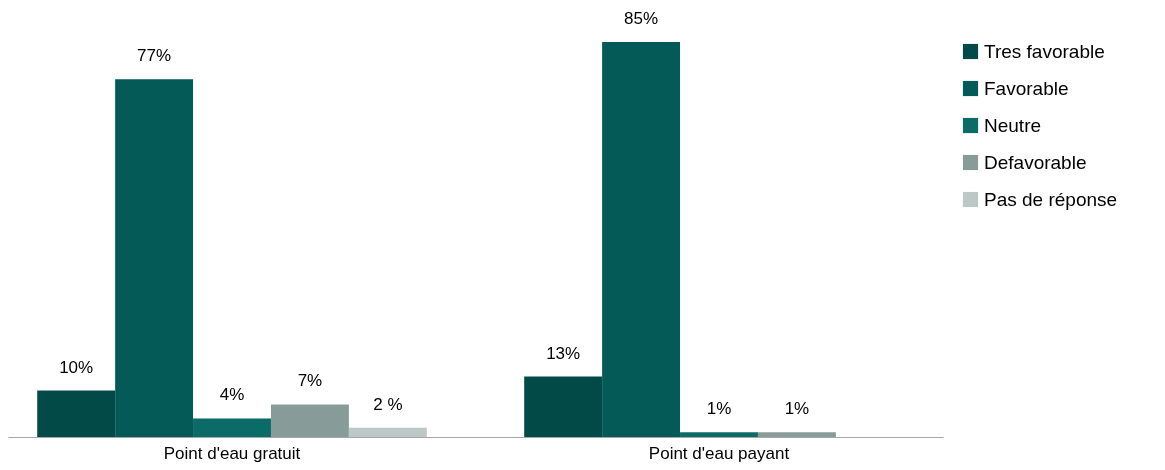 Image resolution: width=1165 pixels, height=470 pixels. I want to click on data-label: 77%, so click(154, 56).